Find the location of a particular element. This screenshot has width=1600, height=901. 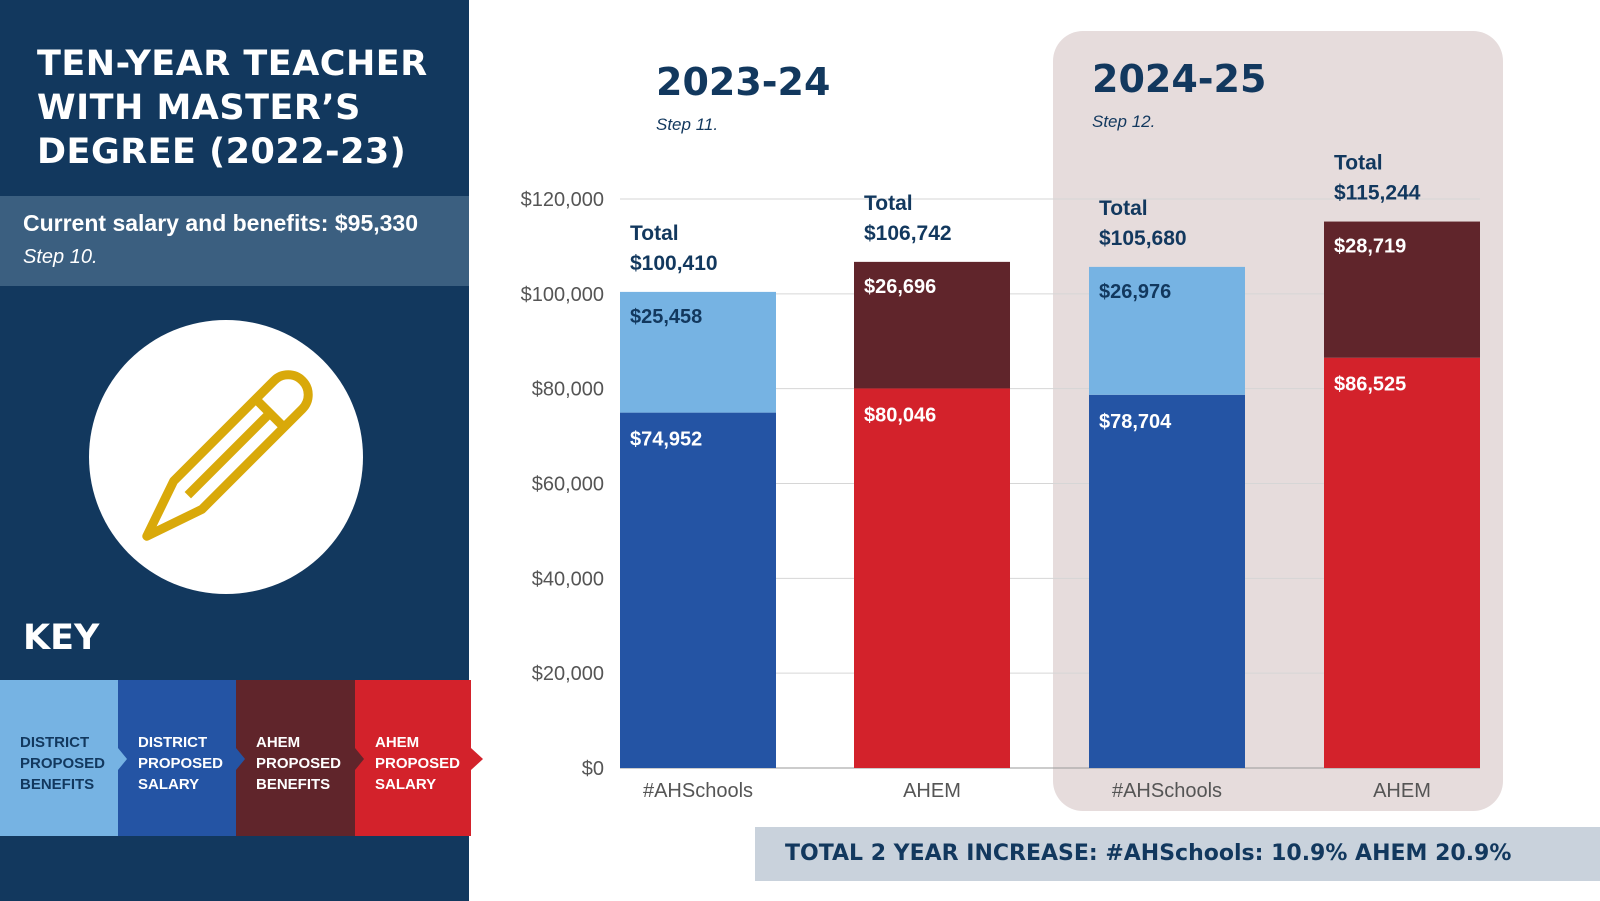

pencil-icon is located at coordinates (227, 455).